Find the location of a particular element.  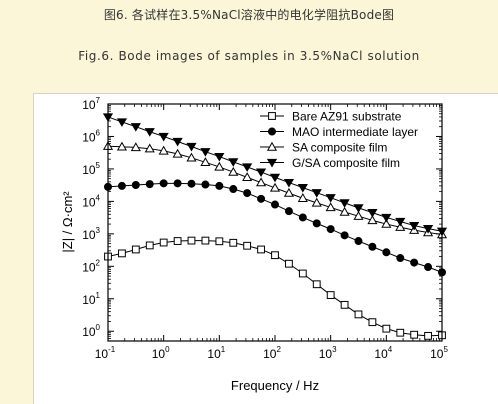

x-tick-label: 10⁴ is located at coordinates (383, 353).